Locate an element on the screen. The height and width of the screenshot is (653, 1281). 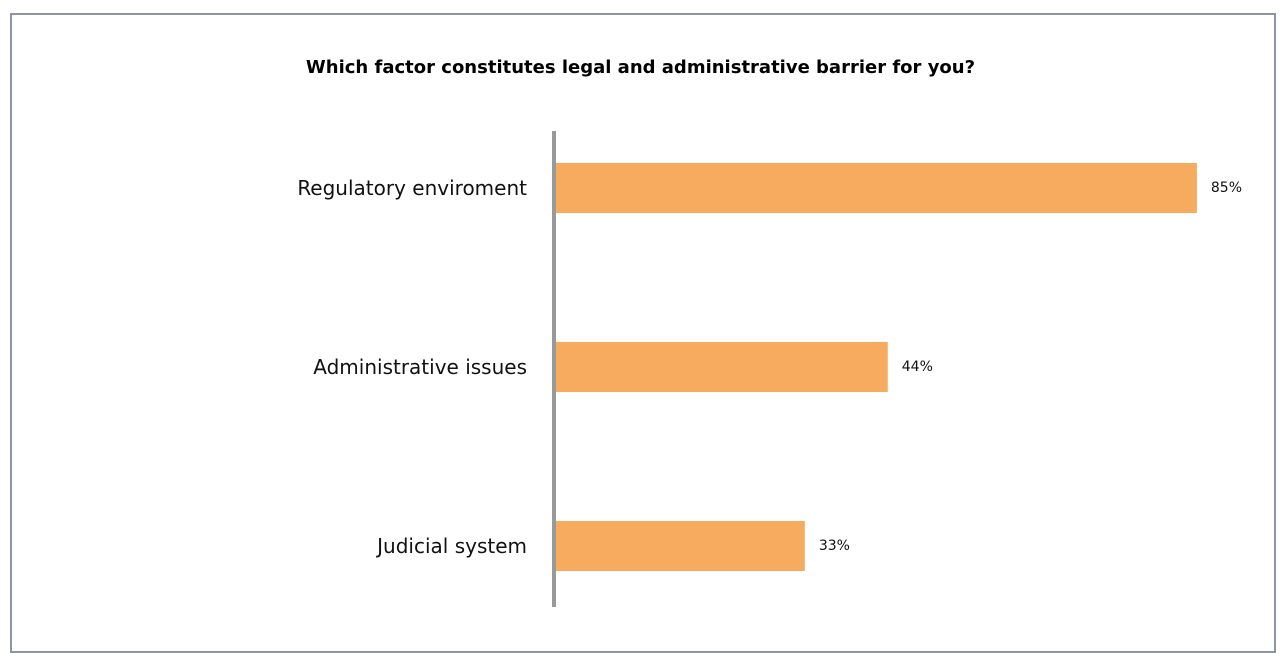
category-label: Administrative issues is located at coordinates (420, 367).